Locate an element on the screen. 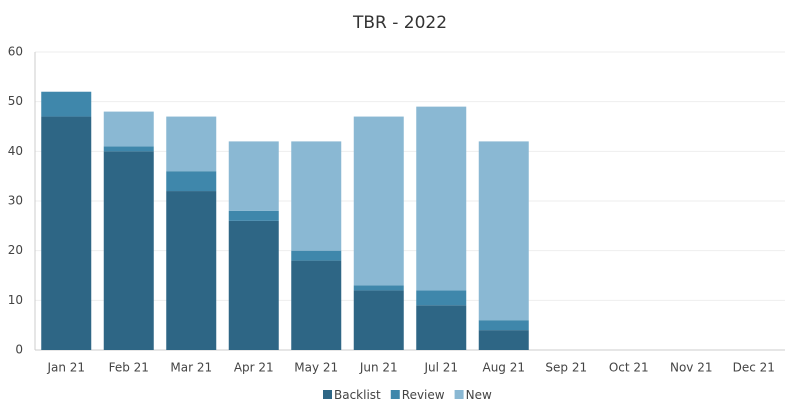 Image resolution: width=800 pixels, height=420 pixels. x-tick-label: Jun 21 is located at coordinates (378, 368).